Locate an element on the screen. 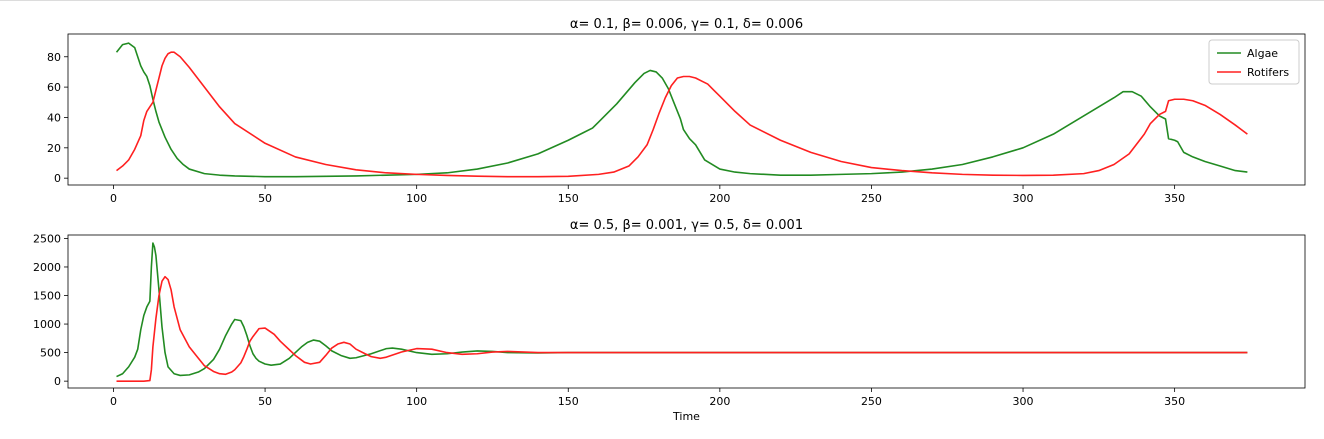  legend: Algae Rotifers is located at coordinates (1254, 62).